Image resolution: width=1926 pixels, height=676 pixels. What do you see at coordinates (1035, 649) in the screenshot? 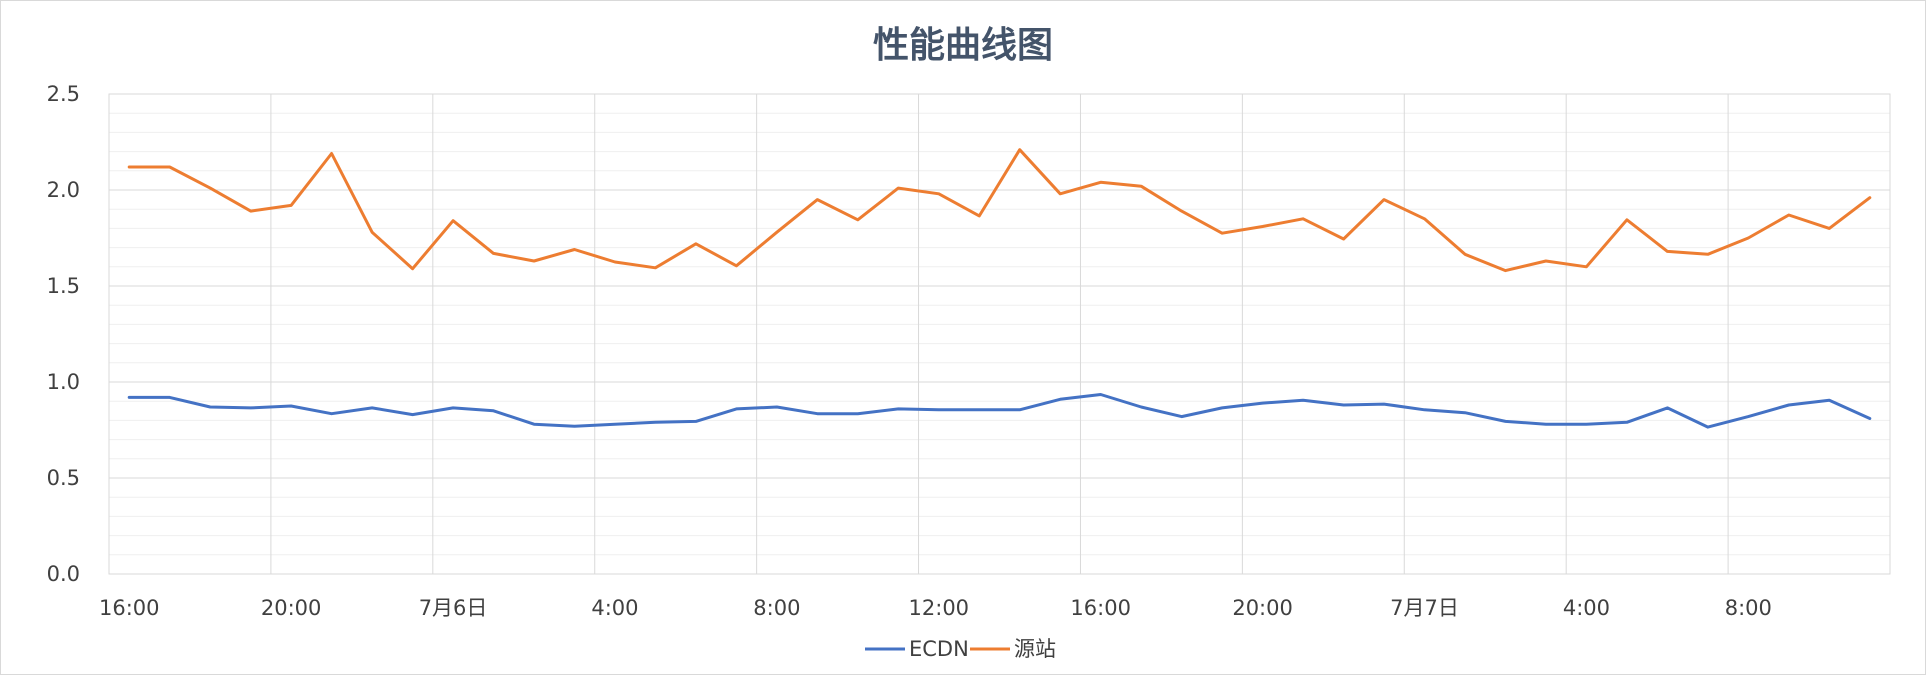
I see `legend-item-origin-label: 源站` at bounding box center [1035, 649].